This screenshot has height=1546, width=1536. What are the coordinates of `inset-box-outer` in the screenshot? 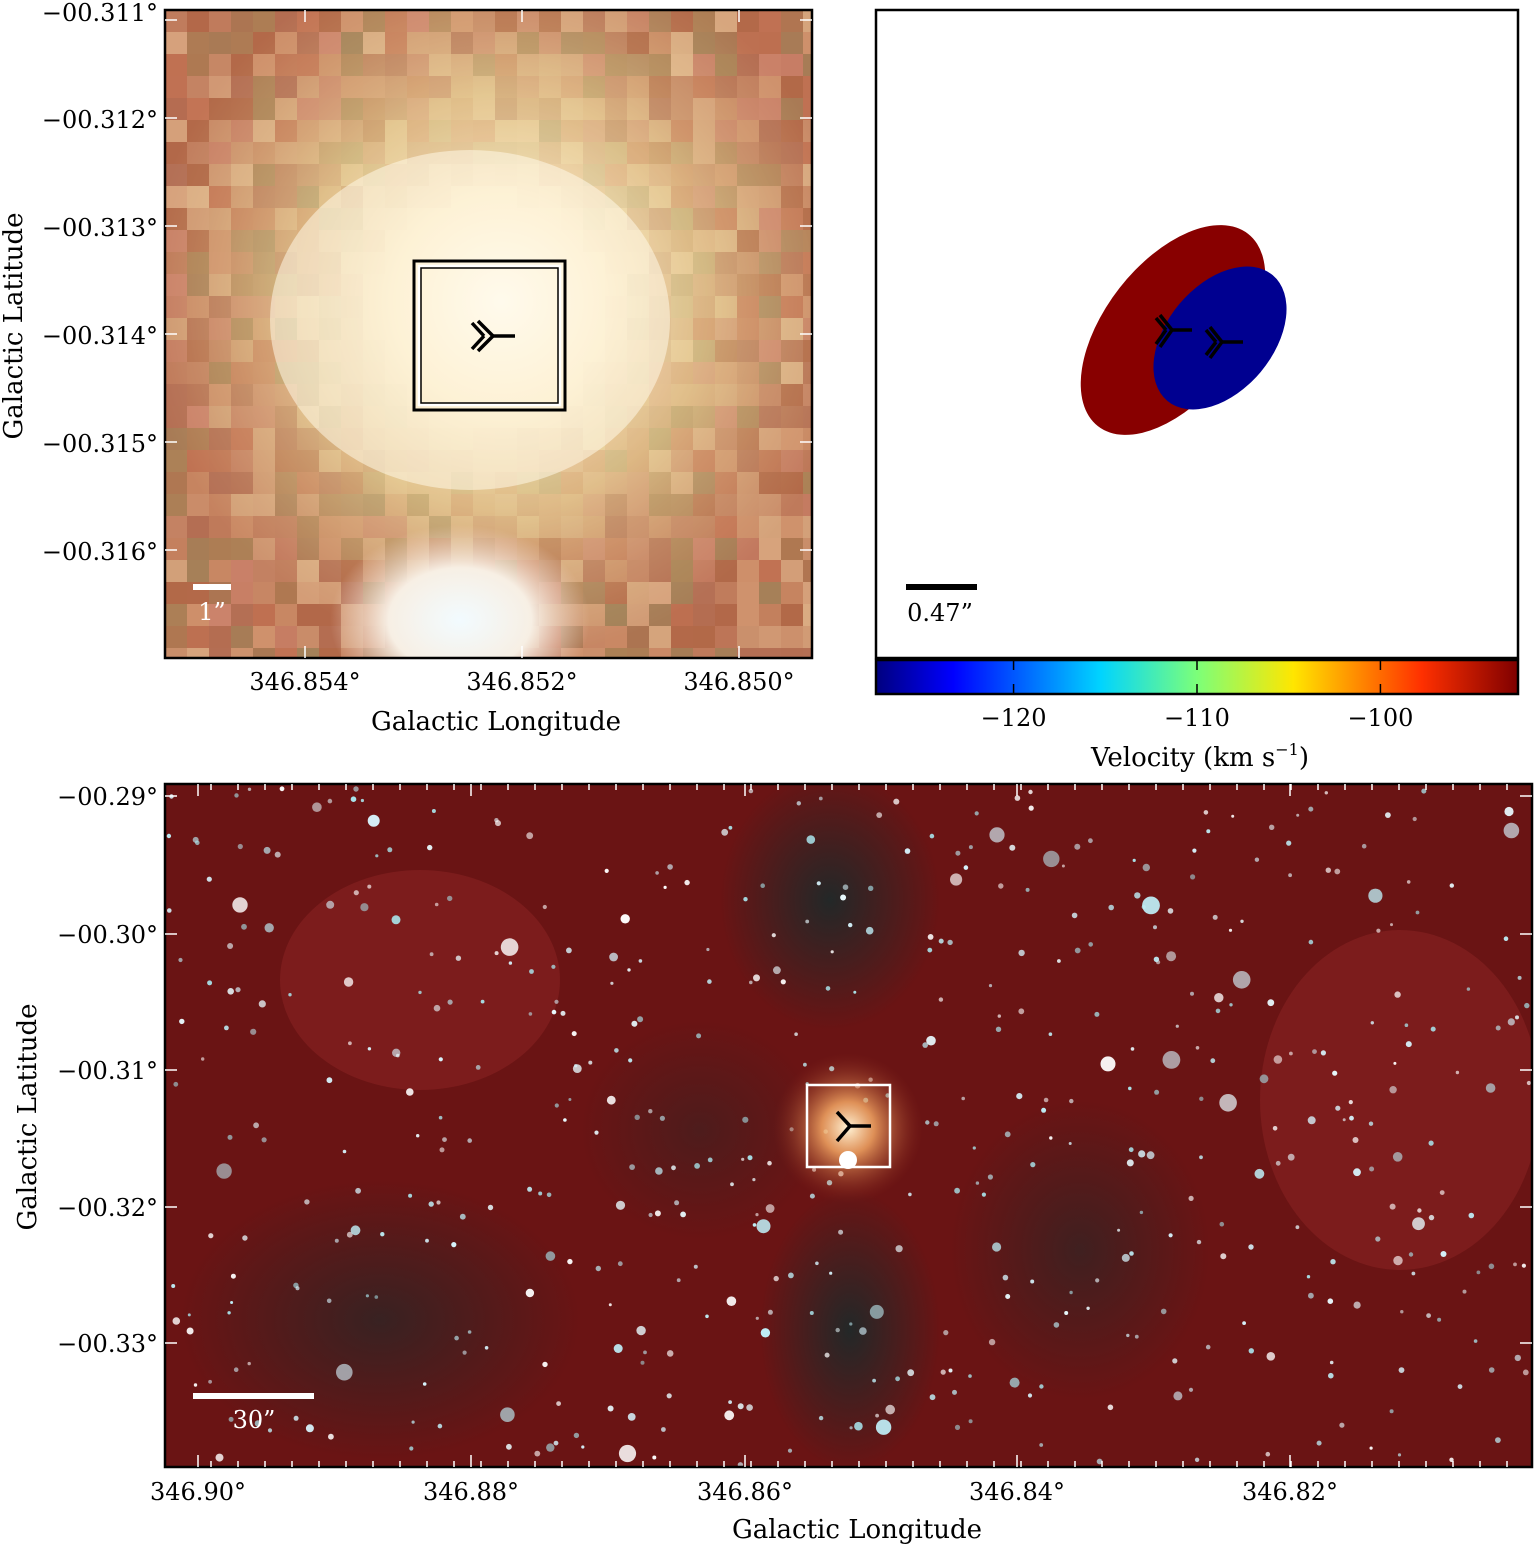 It's located at (489, 335).